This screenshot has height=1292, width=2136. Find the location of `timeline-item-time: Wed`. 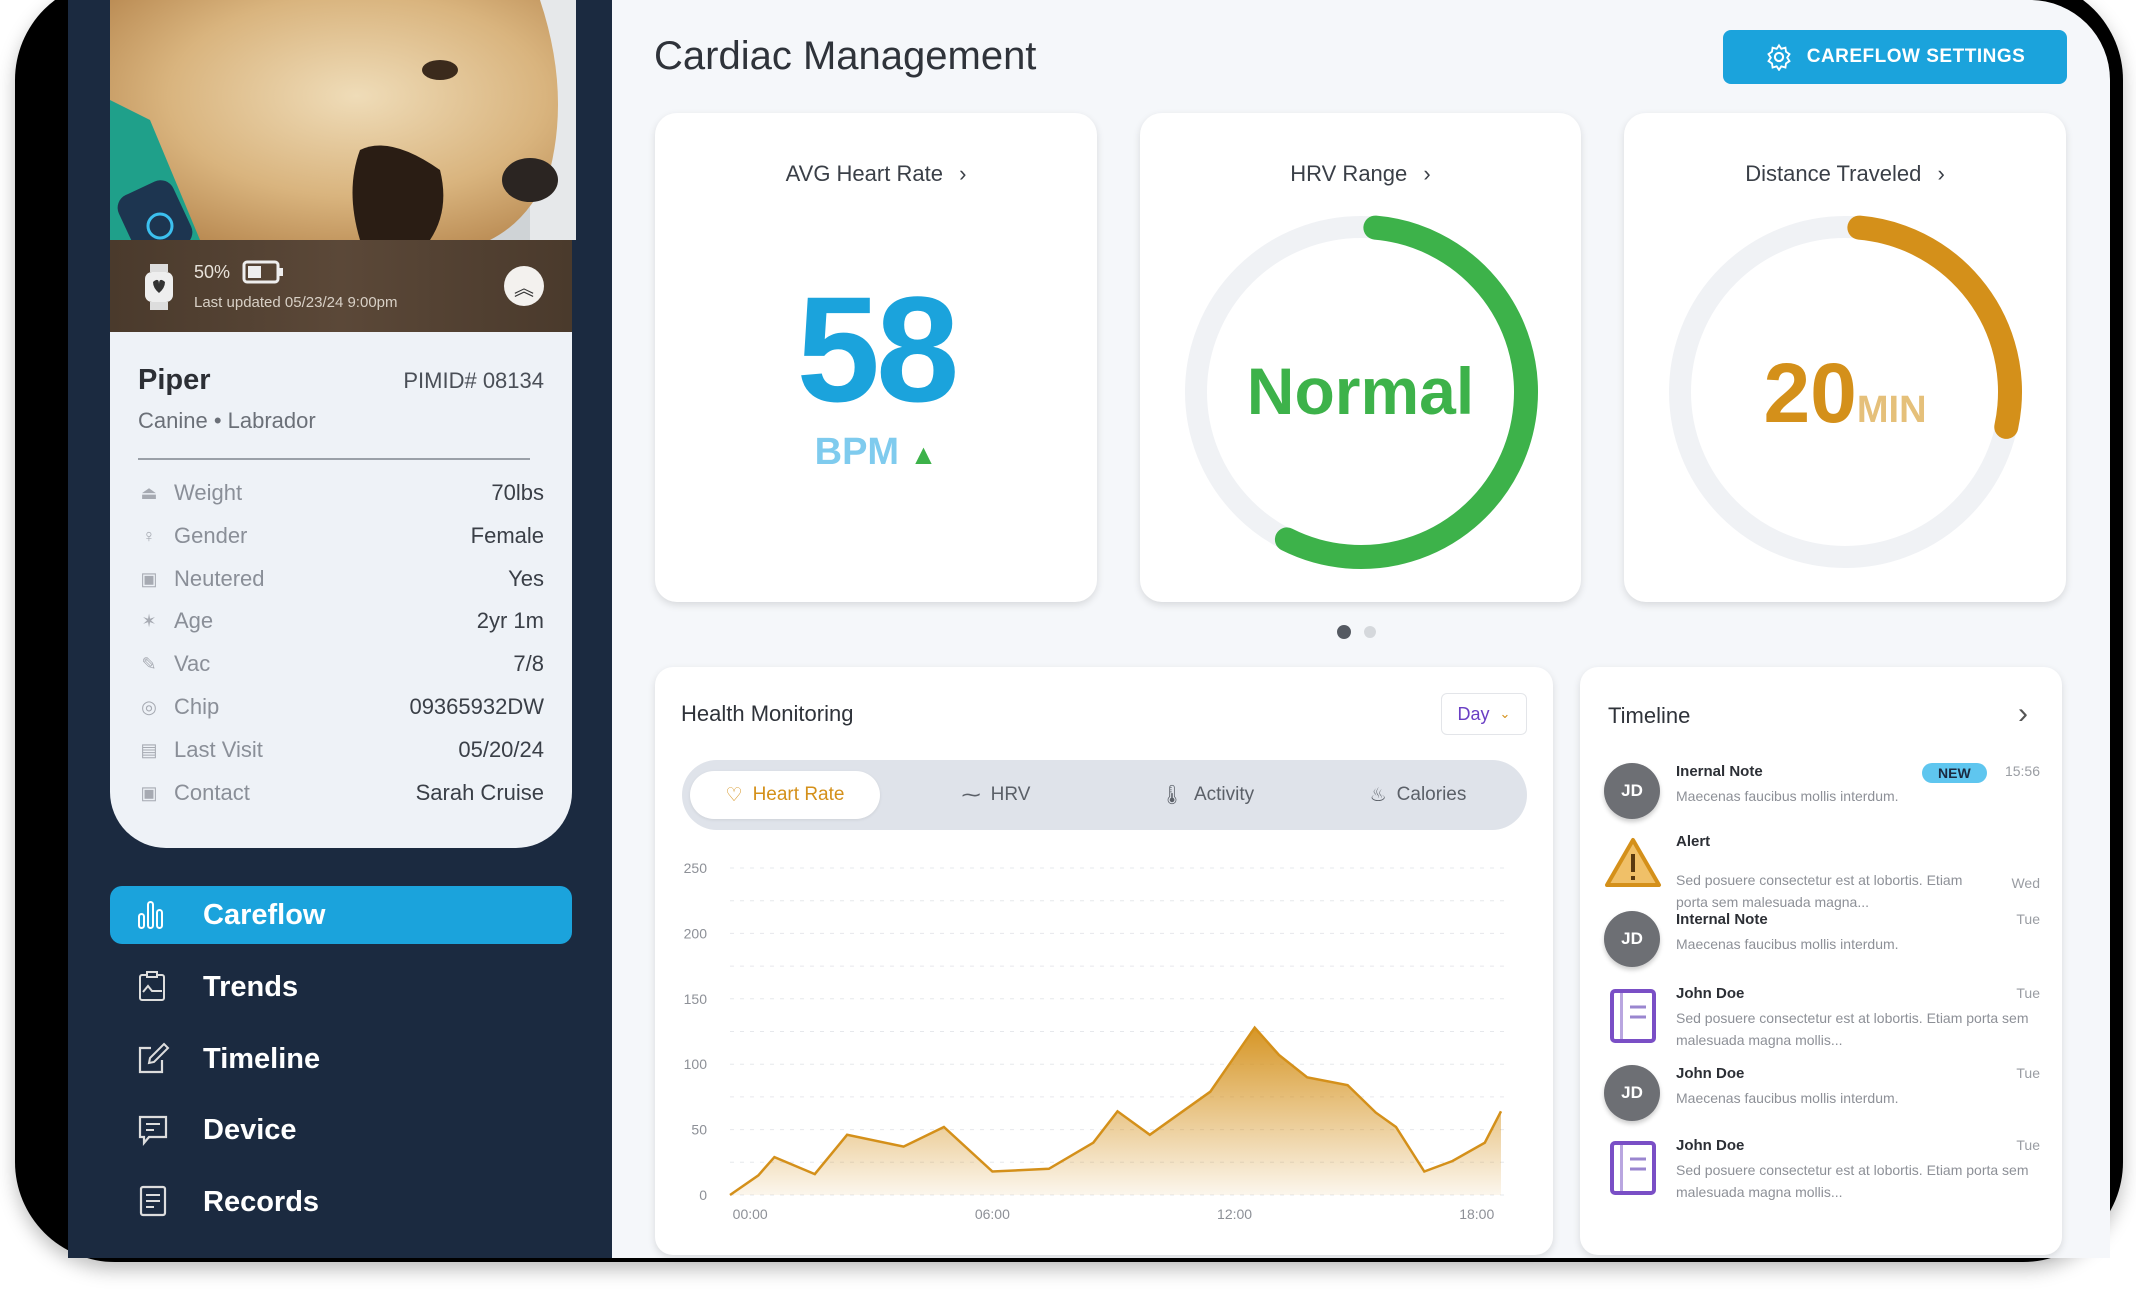

timeline-item-time: Wed is located at coordinates (2025, 883).